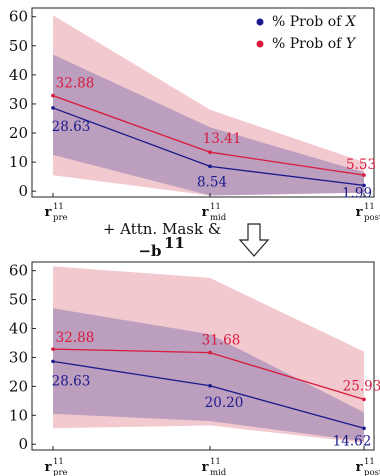 This screenshot has width=380, height=476. What do you see at coordinates (224, 403) in the screenshot?
I see `data-label: 20.20` at bounding box center [224, 403].